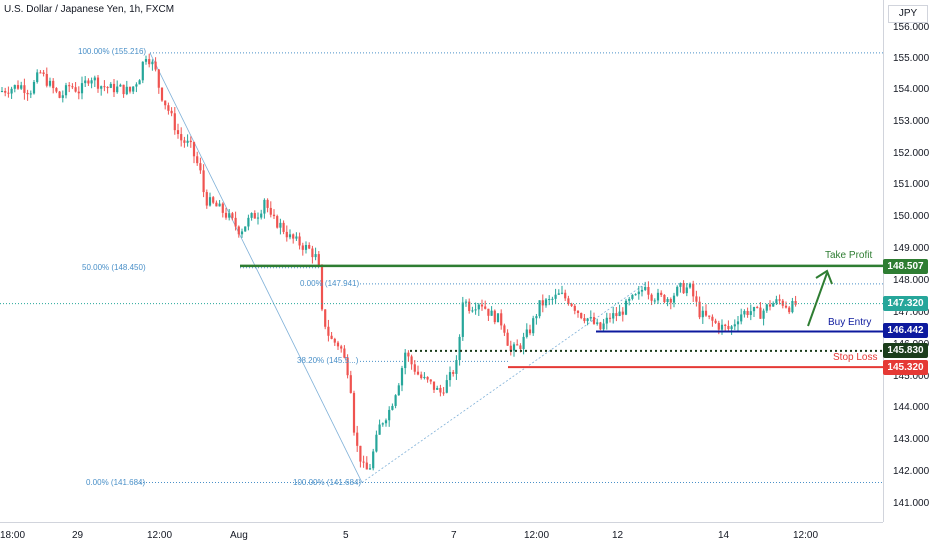 The width and height of the screenshot is (932, 551). I want to click on time-tick: 18:00, so click(13, 535).